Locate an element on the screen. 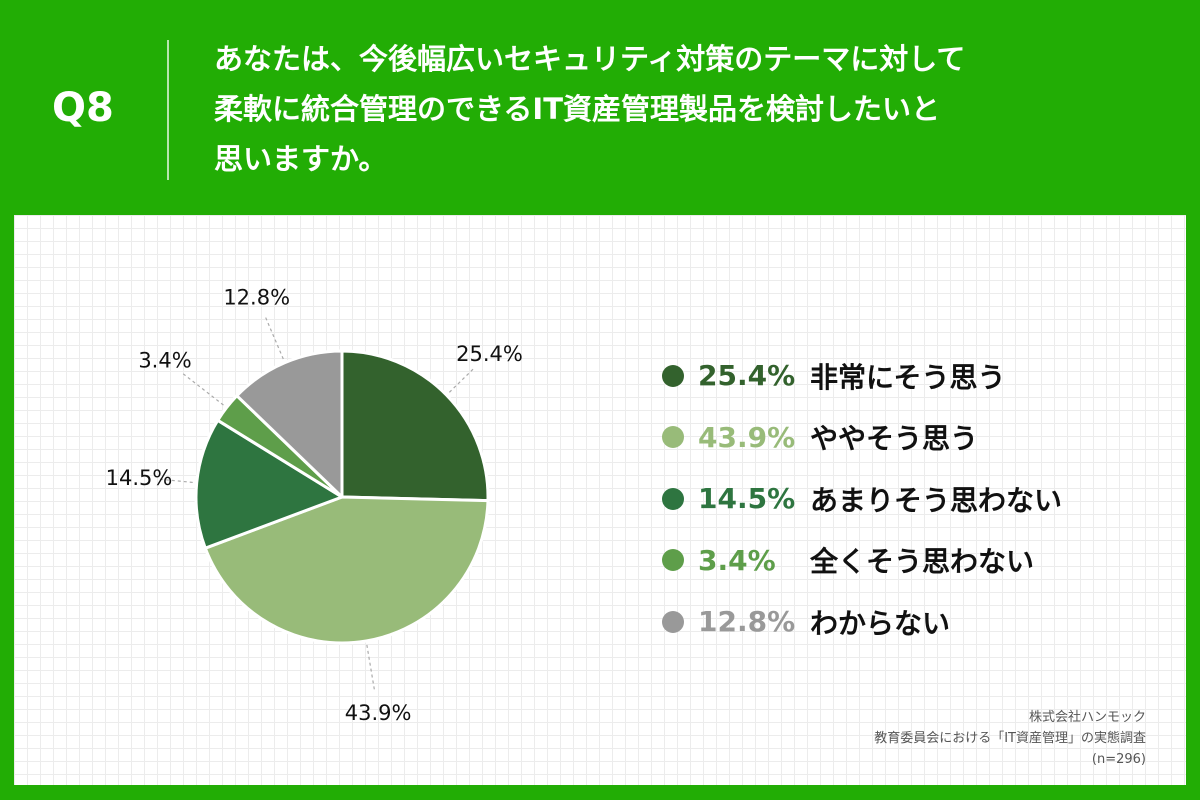 The width and height of the screenshot is (1200, 800). legend-item-dont-know: 12.8% わからない is located at coordinates (912, 622).